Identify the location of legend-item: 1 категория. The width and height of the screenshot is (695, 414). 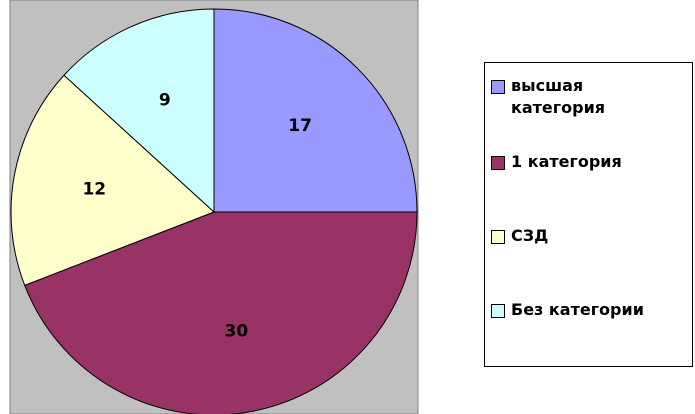
(591, 162).